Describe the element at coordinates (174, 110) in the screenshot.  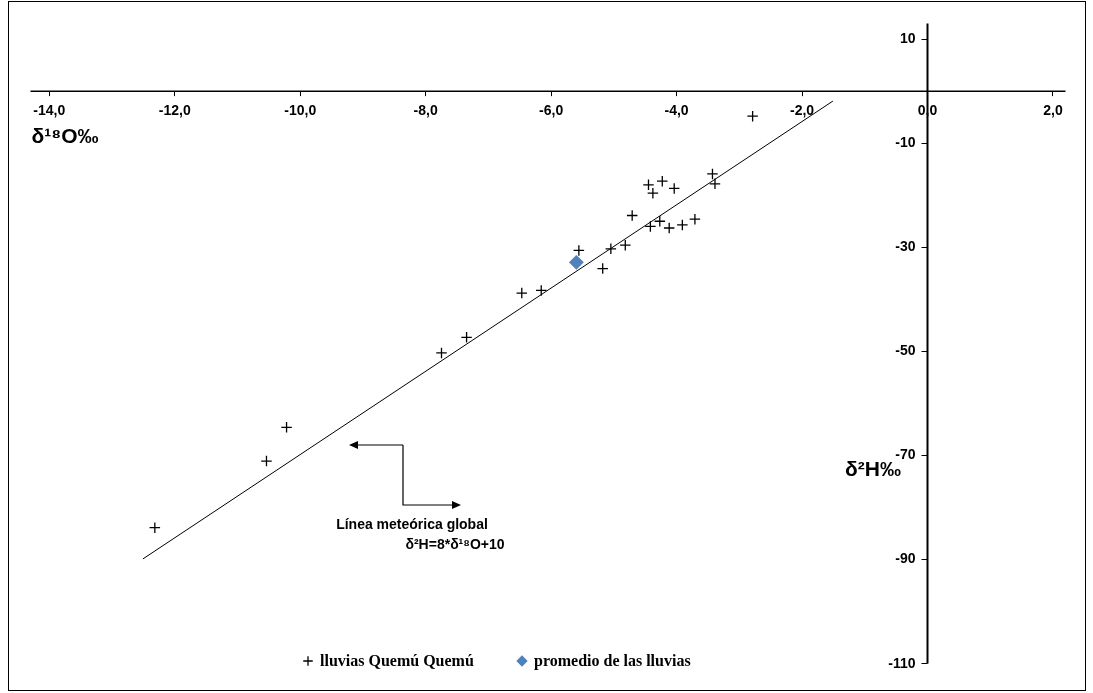
I see `x-tick-label: -12,0` at that location.